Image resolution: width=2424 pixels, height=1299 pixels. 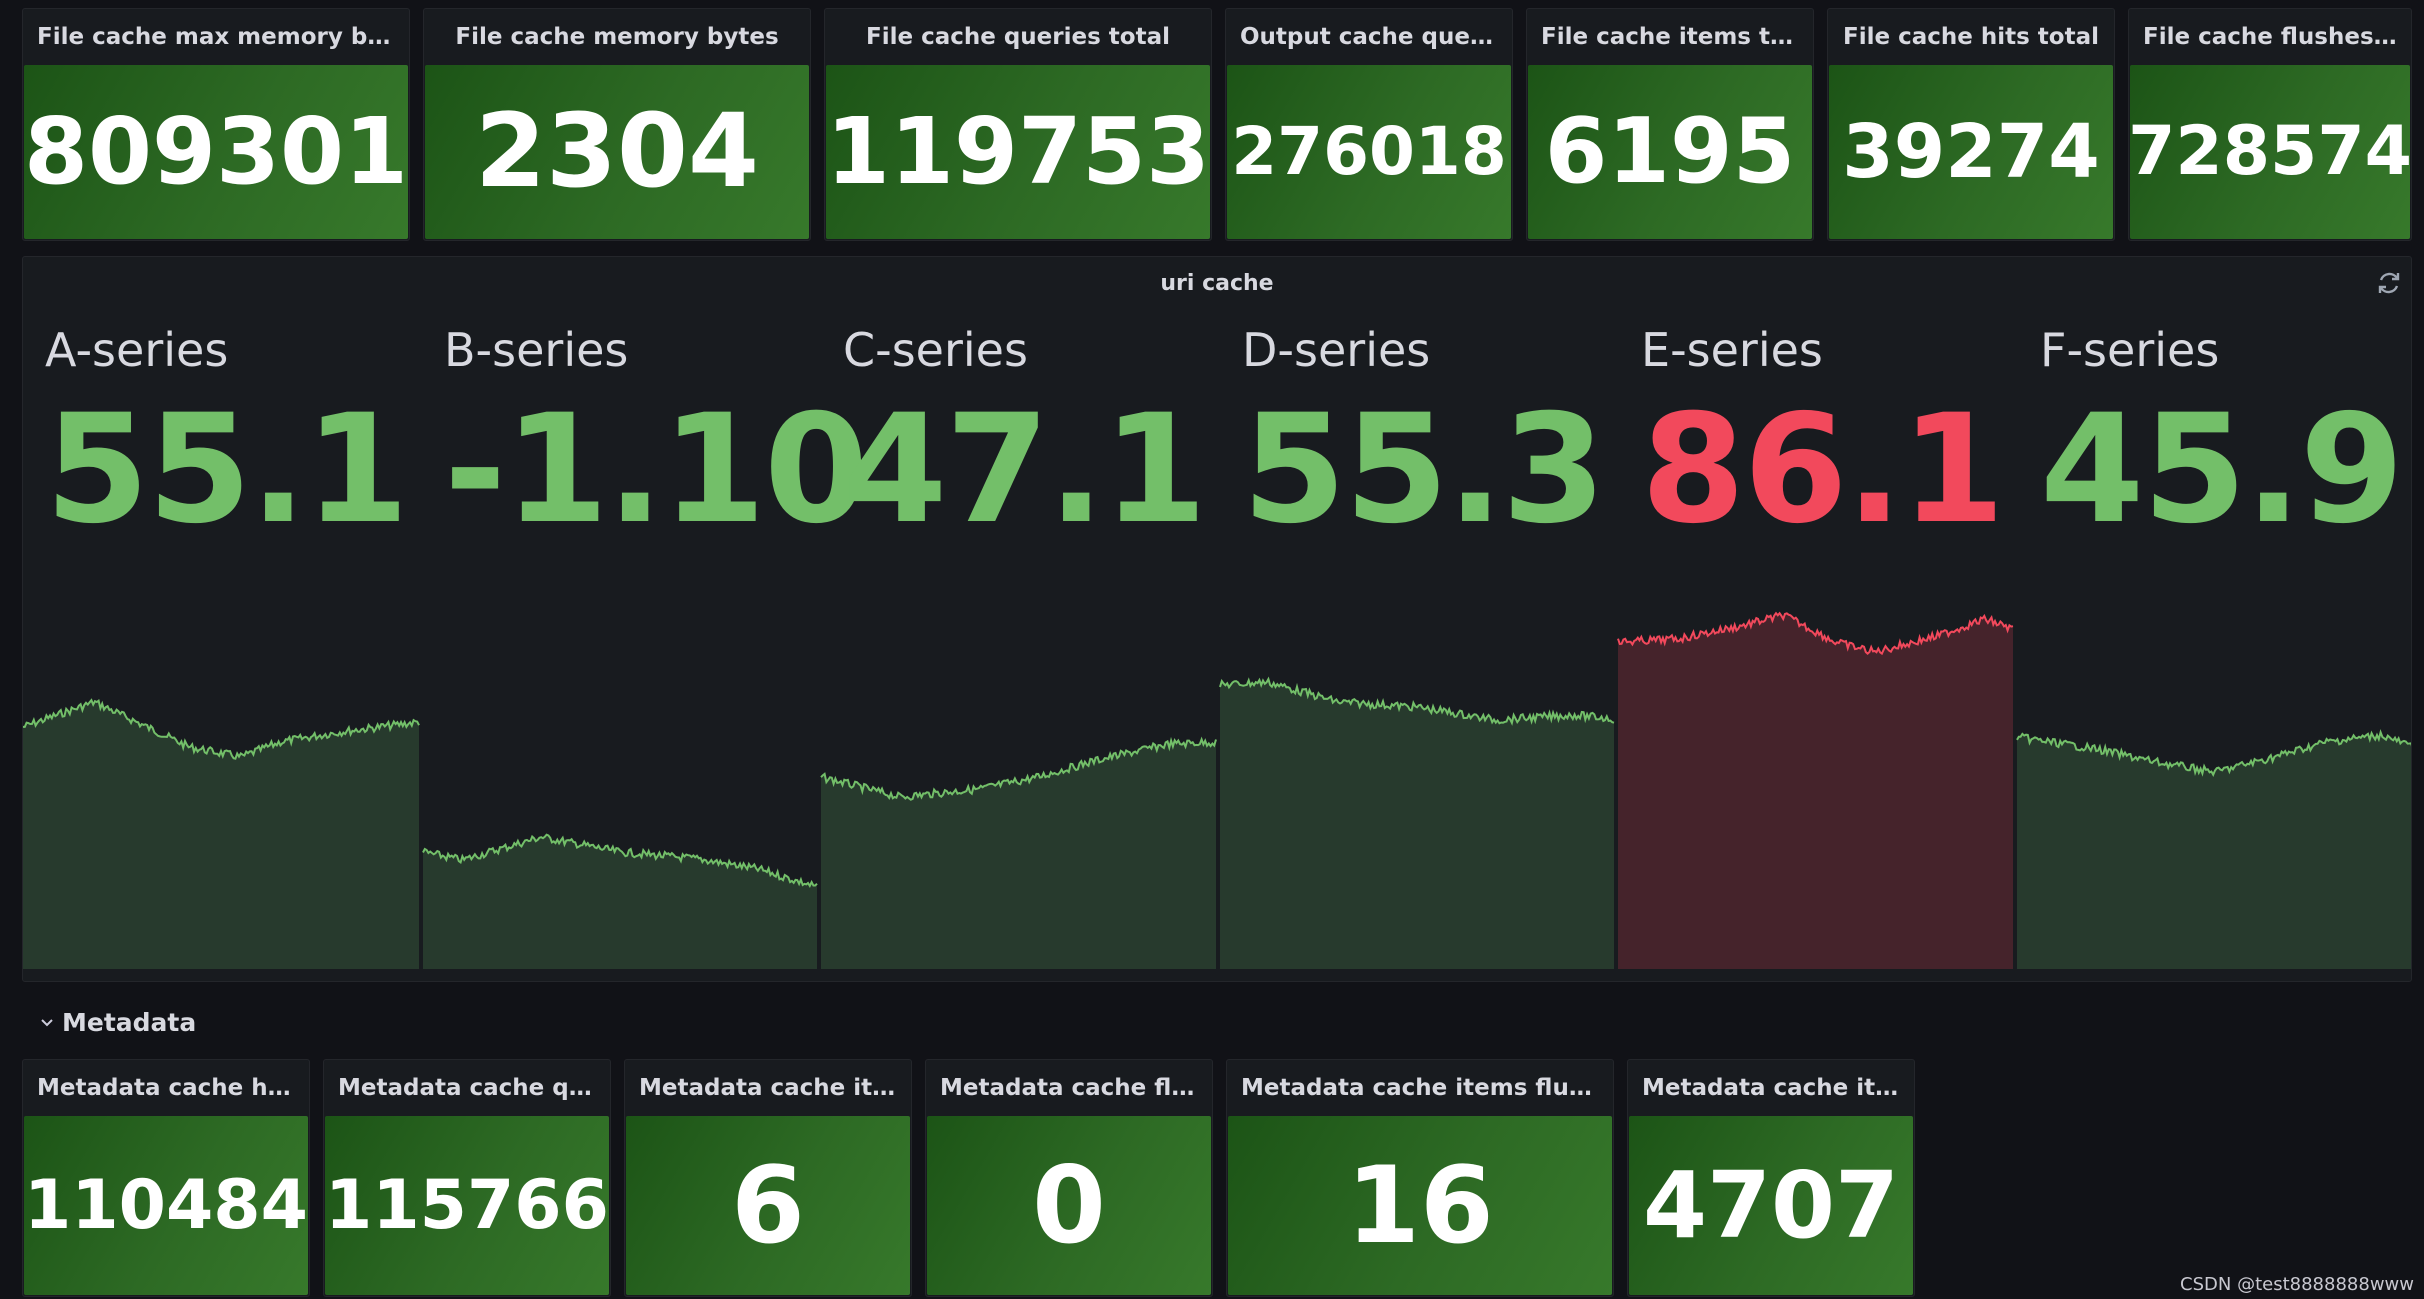 I want to click on stat-background: 276018, so click(x=1369, y=152).